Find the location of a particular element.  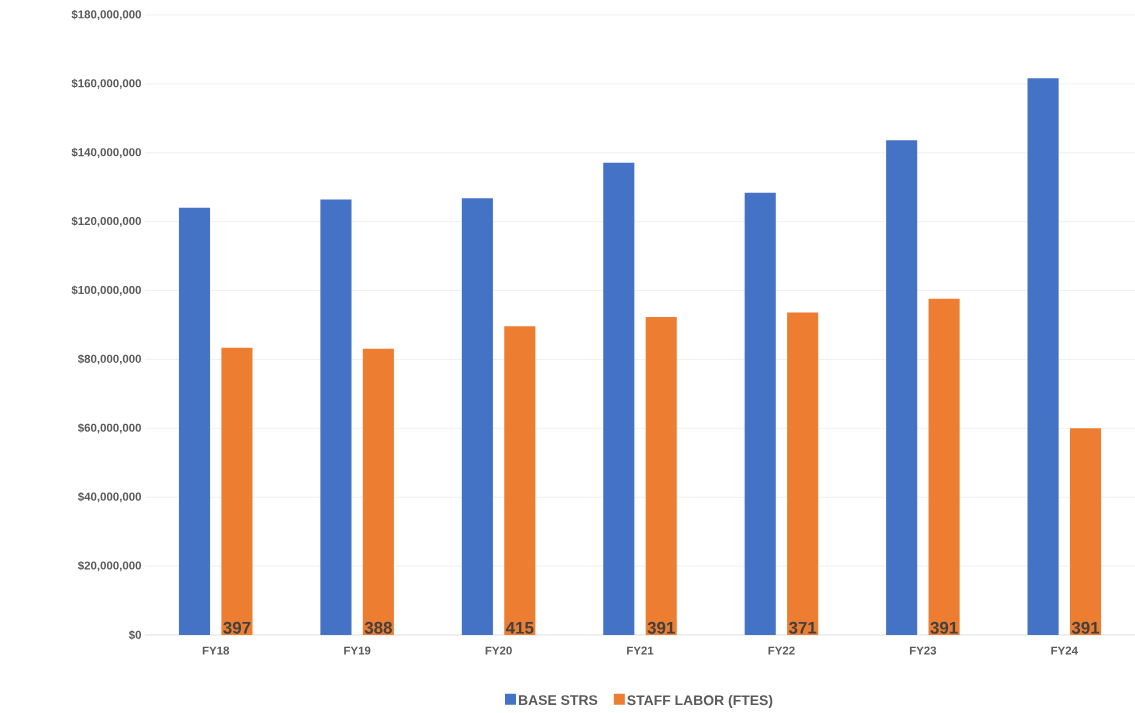

x-tick-label: FY23 is located at coordinates (923, 650).